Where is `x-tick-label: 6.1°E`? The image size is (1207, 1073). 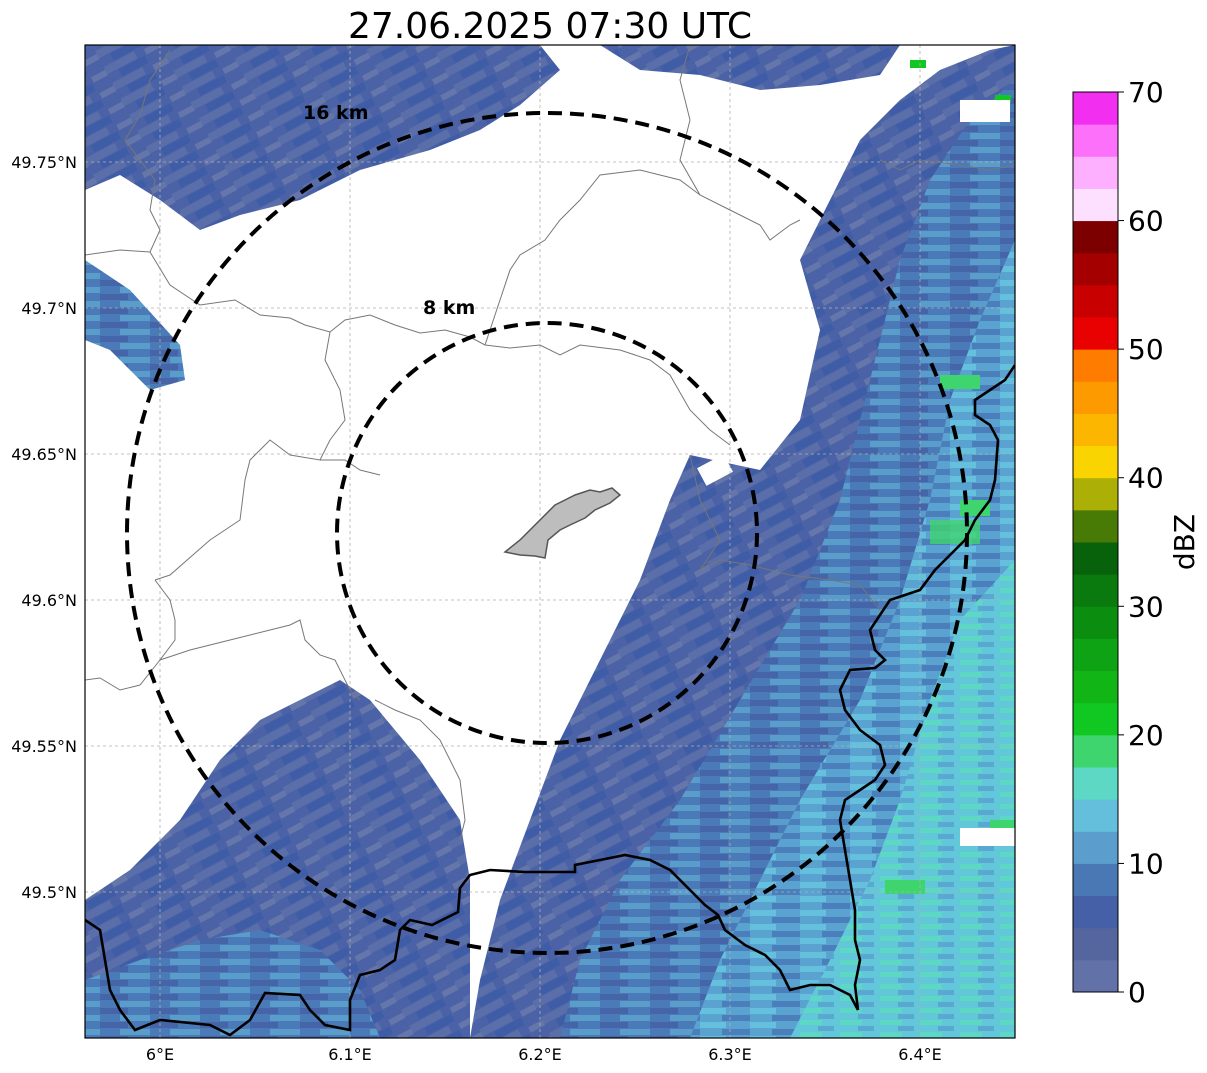
x-tick-label: 6.1°E is located at coordinates (350, 1054).